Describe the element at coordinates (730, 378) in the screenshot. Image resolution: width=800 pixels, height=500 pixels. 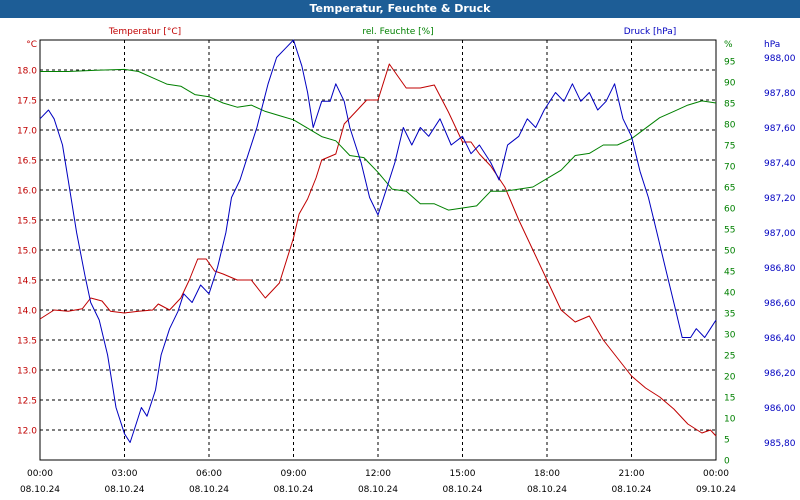
I see `humidity-tick-label: 20` at that location.